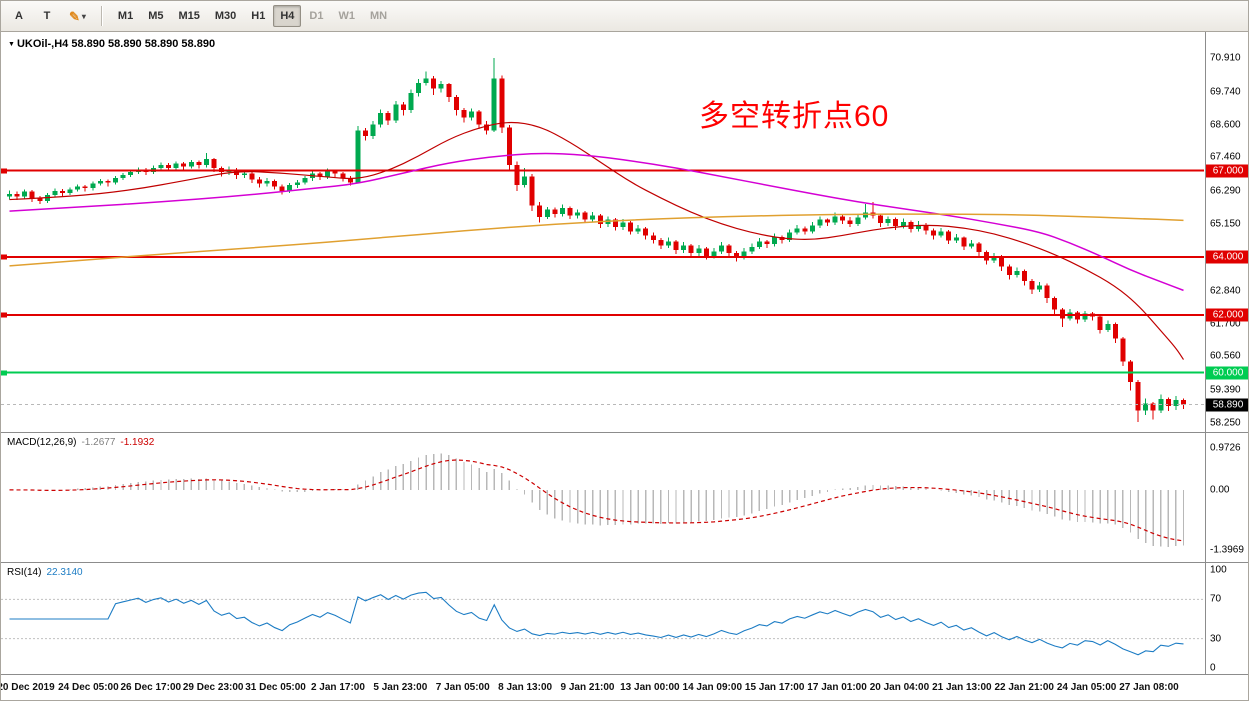 The height and width of the screenshot is (701, 1249). What do you see at coordinates (316, 16) in the screenshot?
I see `timeframe-button-d1: D1` at bounding box center [316, 16].